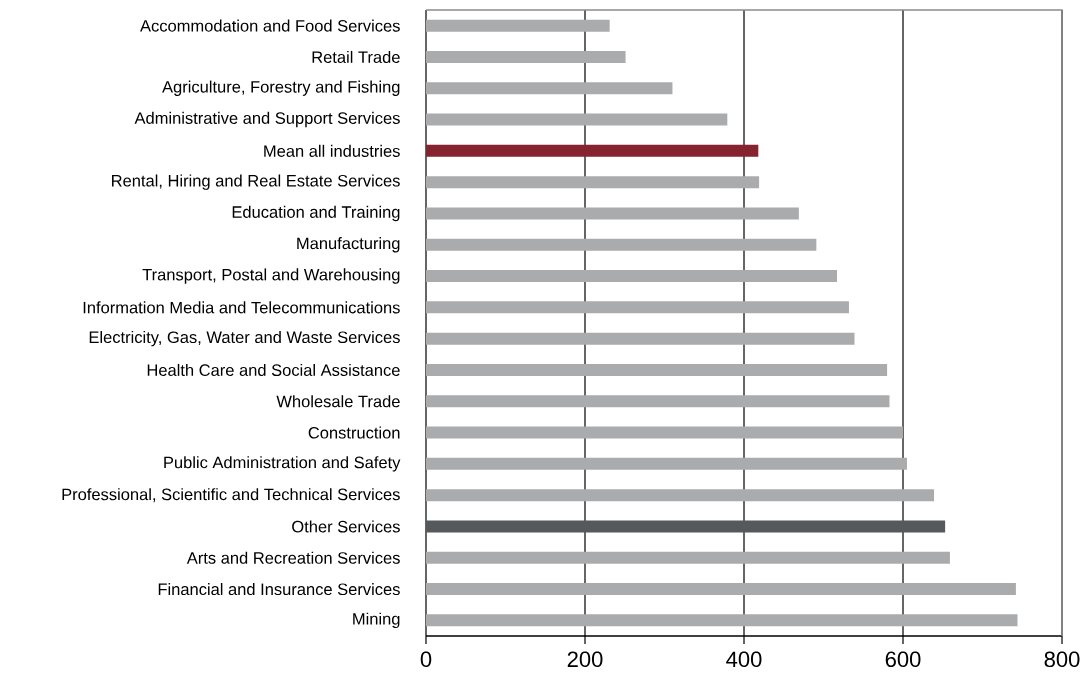 Image resolution: width=1090 pixels, height=688 pixels. I want to click on y-tick-label: Agriculture, Forestry and Fishing, so click(281, 88).